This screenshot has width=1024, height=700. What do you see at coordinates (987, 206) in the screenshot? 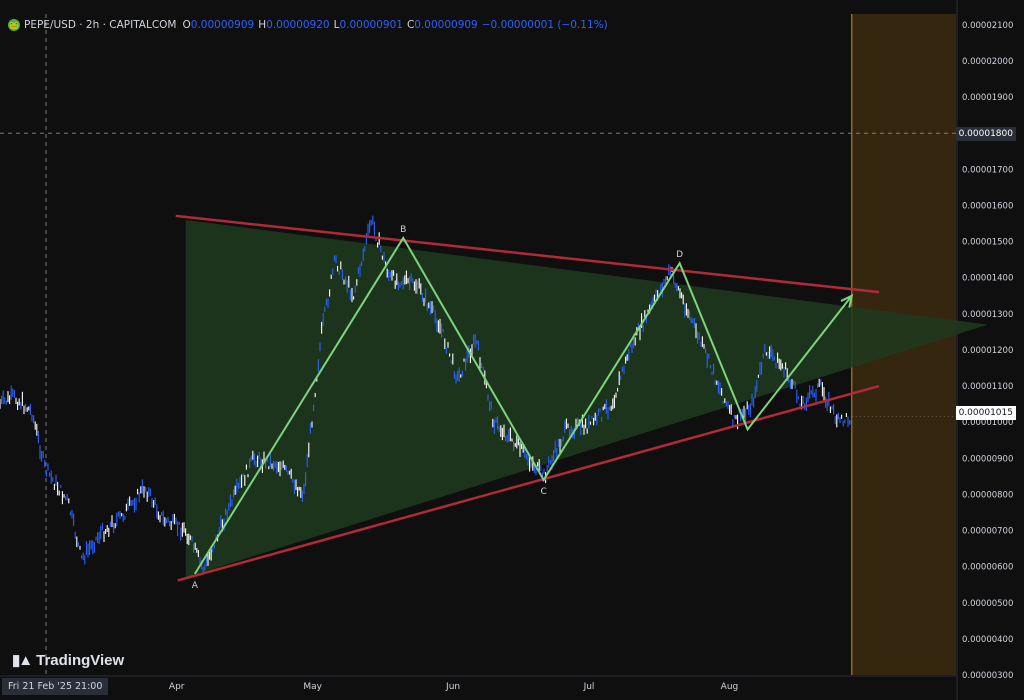
I see `y-tick-label: 0.00001600` at bounding box center [987, 206].